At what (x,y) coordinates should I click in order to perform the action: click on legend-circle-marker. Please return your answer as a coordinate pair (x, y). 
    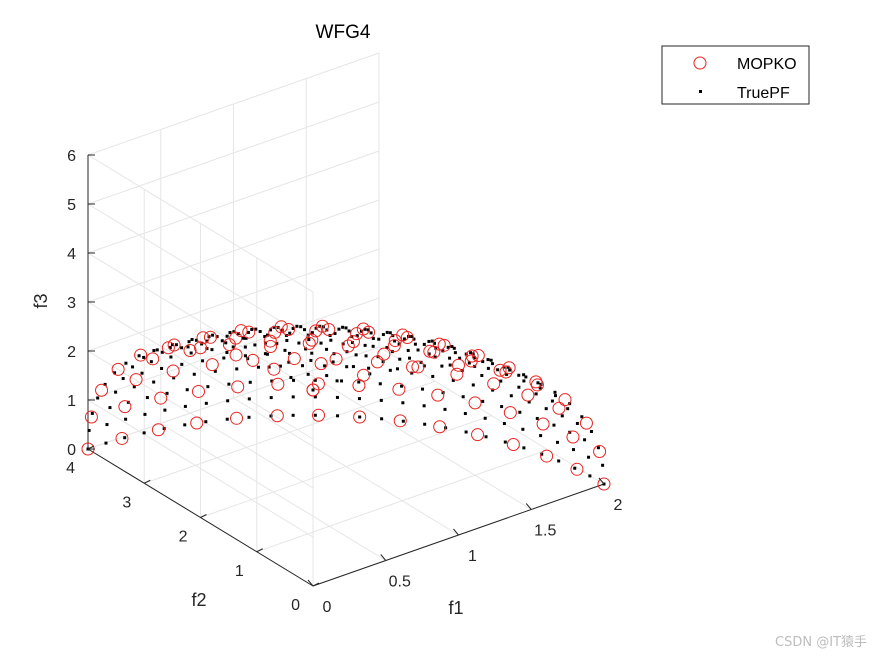
    Looking at the image, I should click on (700, 63).